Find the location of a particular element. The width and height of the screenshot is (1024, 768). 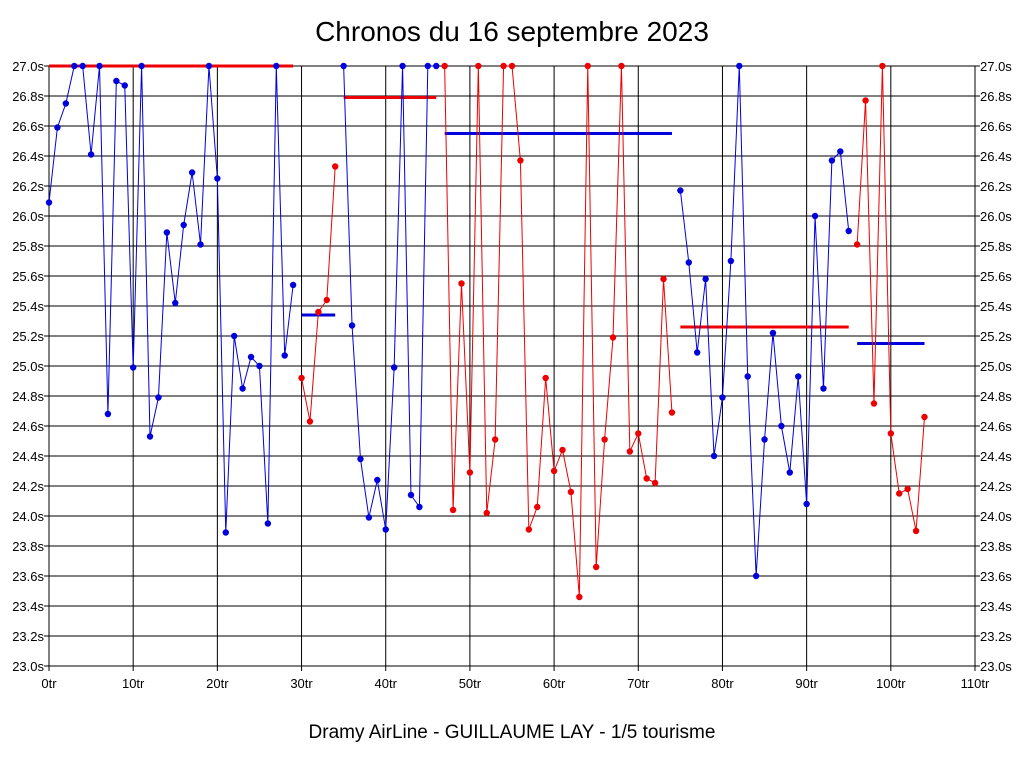

y-tick-label: 24.6s is located at coordinates (28, 426).